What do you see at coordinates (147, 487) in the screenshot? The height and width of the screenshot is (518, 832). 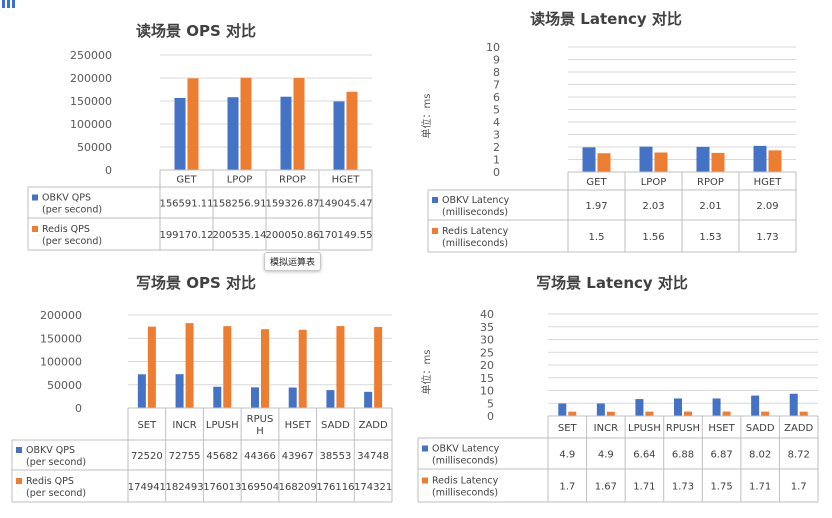 I see `data-table-value: 174941` at bounding box center [147, 487].